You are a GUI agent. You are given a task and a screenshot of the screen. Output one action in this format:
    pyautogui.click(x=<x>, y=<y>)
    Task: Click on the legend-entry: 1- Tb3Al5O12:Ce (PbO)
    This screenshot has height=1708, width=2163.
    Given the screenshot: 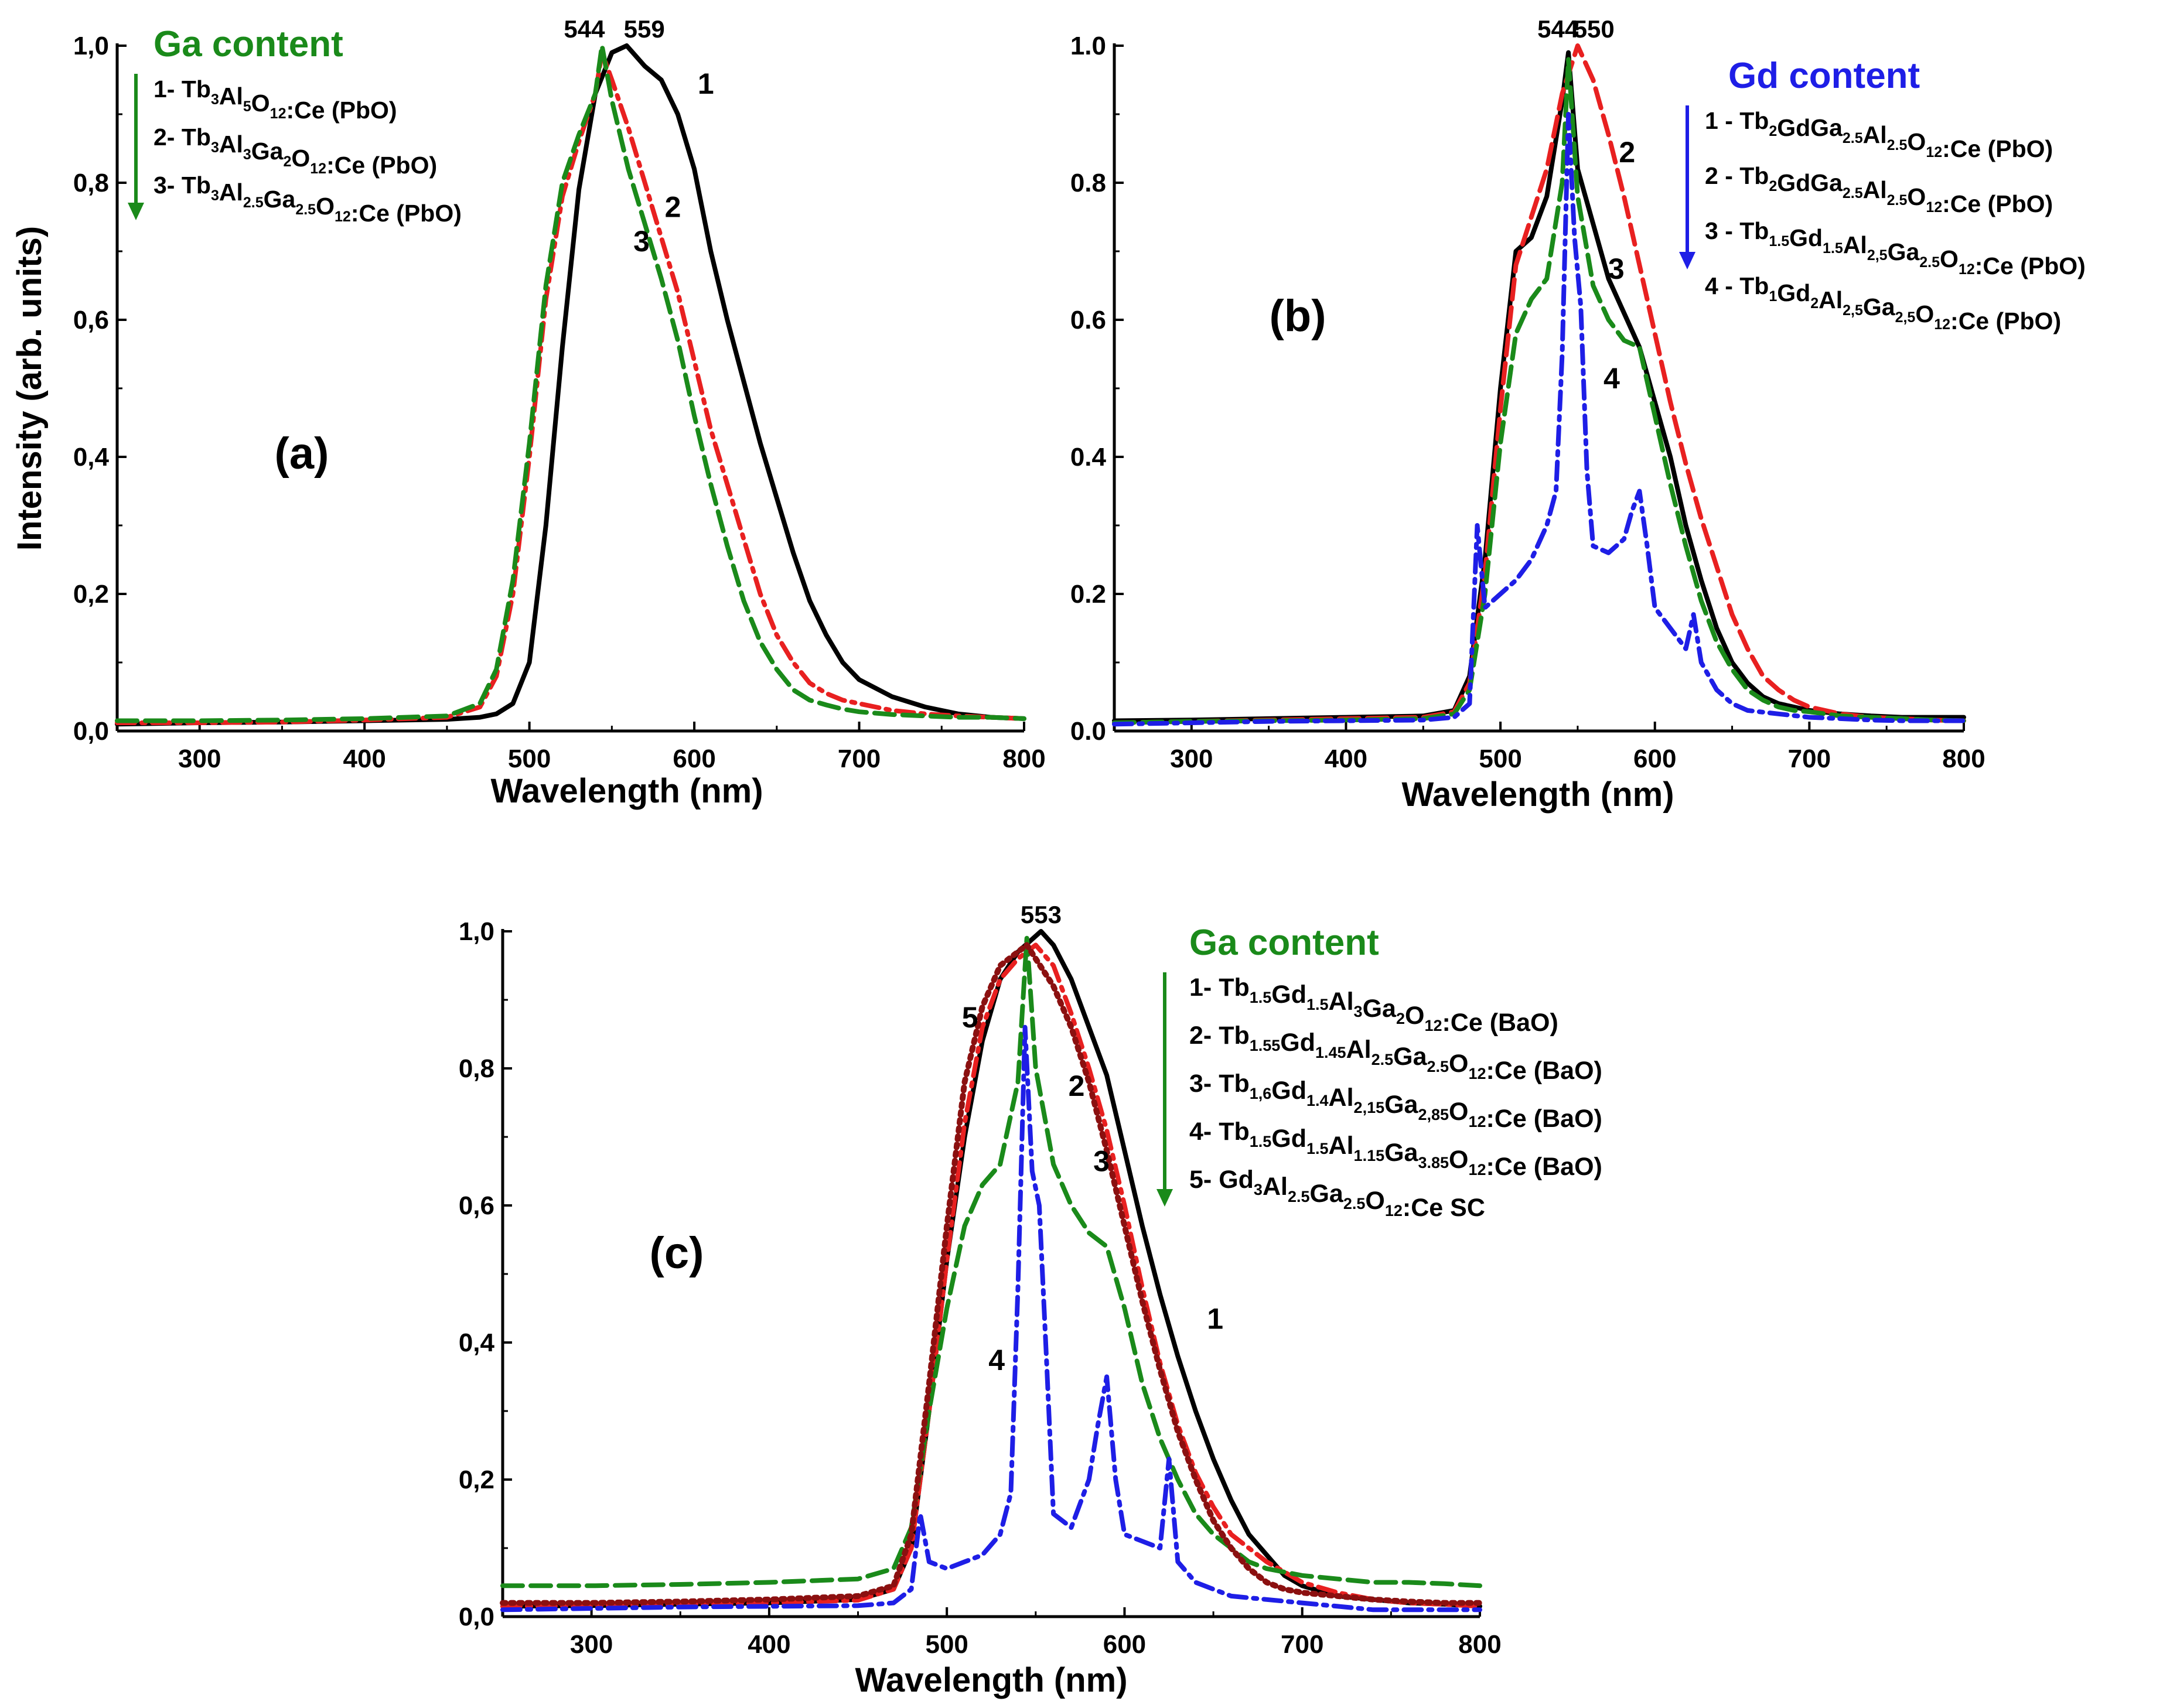 What is the action you would take?
    pyautogui.click(x=275, y=100)
    